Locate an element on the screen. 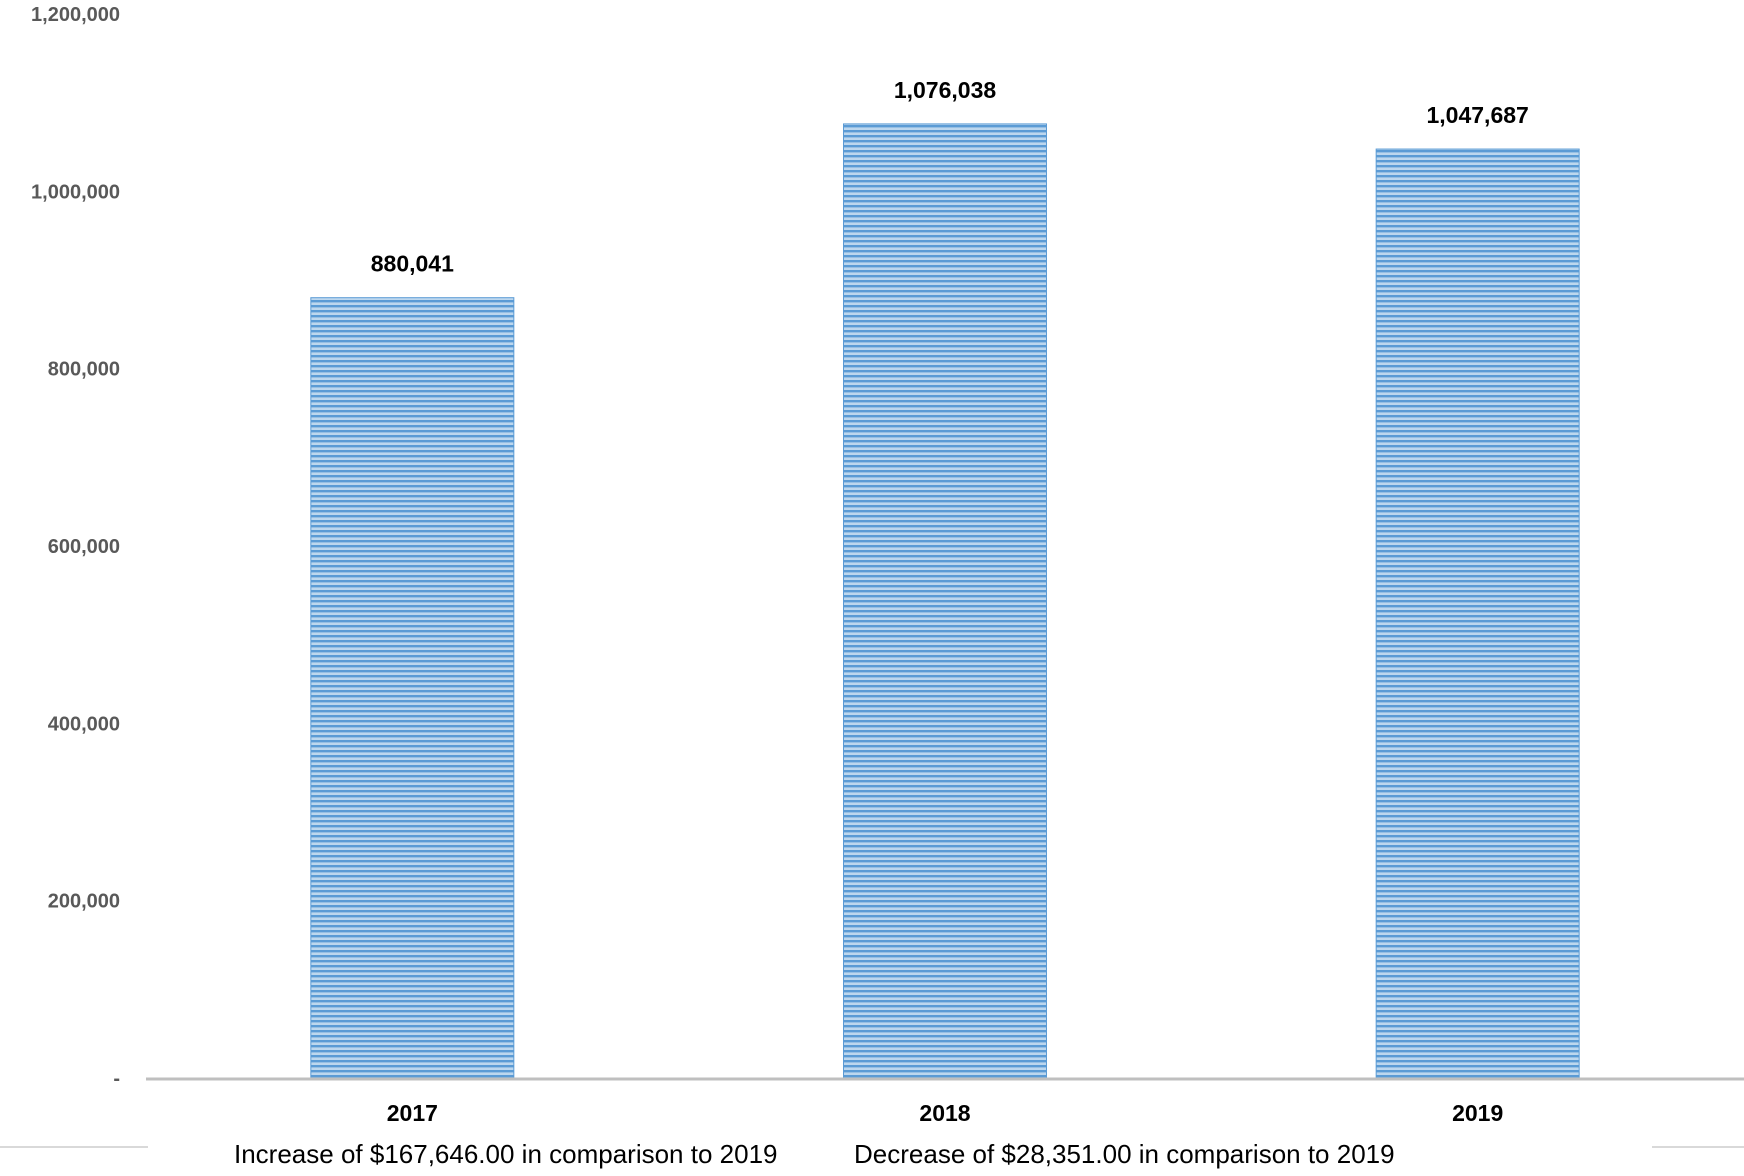  category-label-2018: 2018 is located at coordinates (944, 1113).